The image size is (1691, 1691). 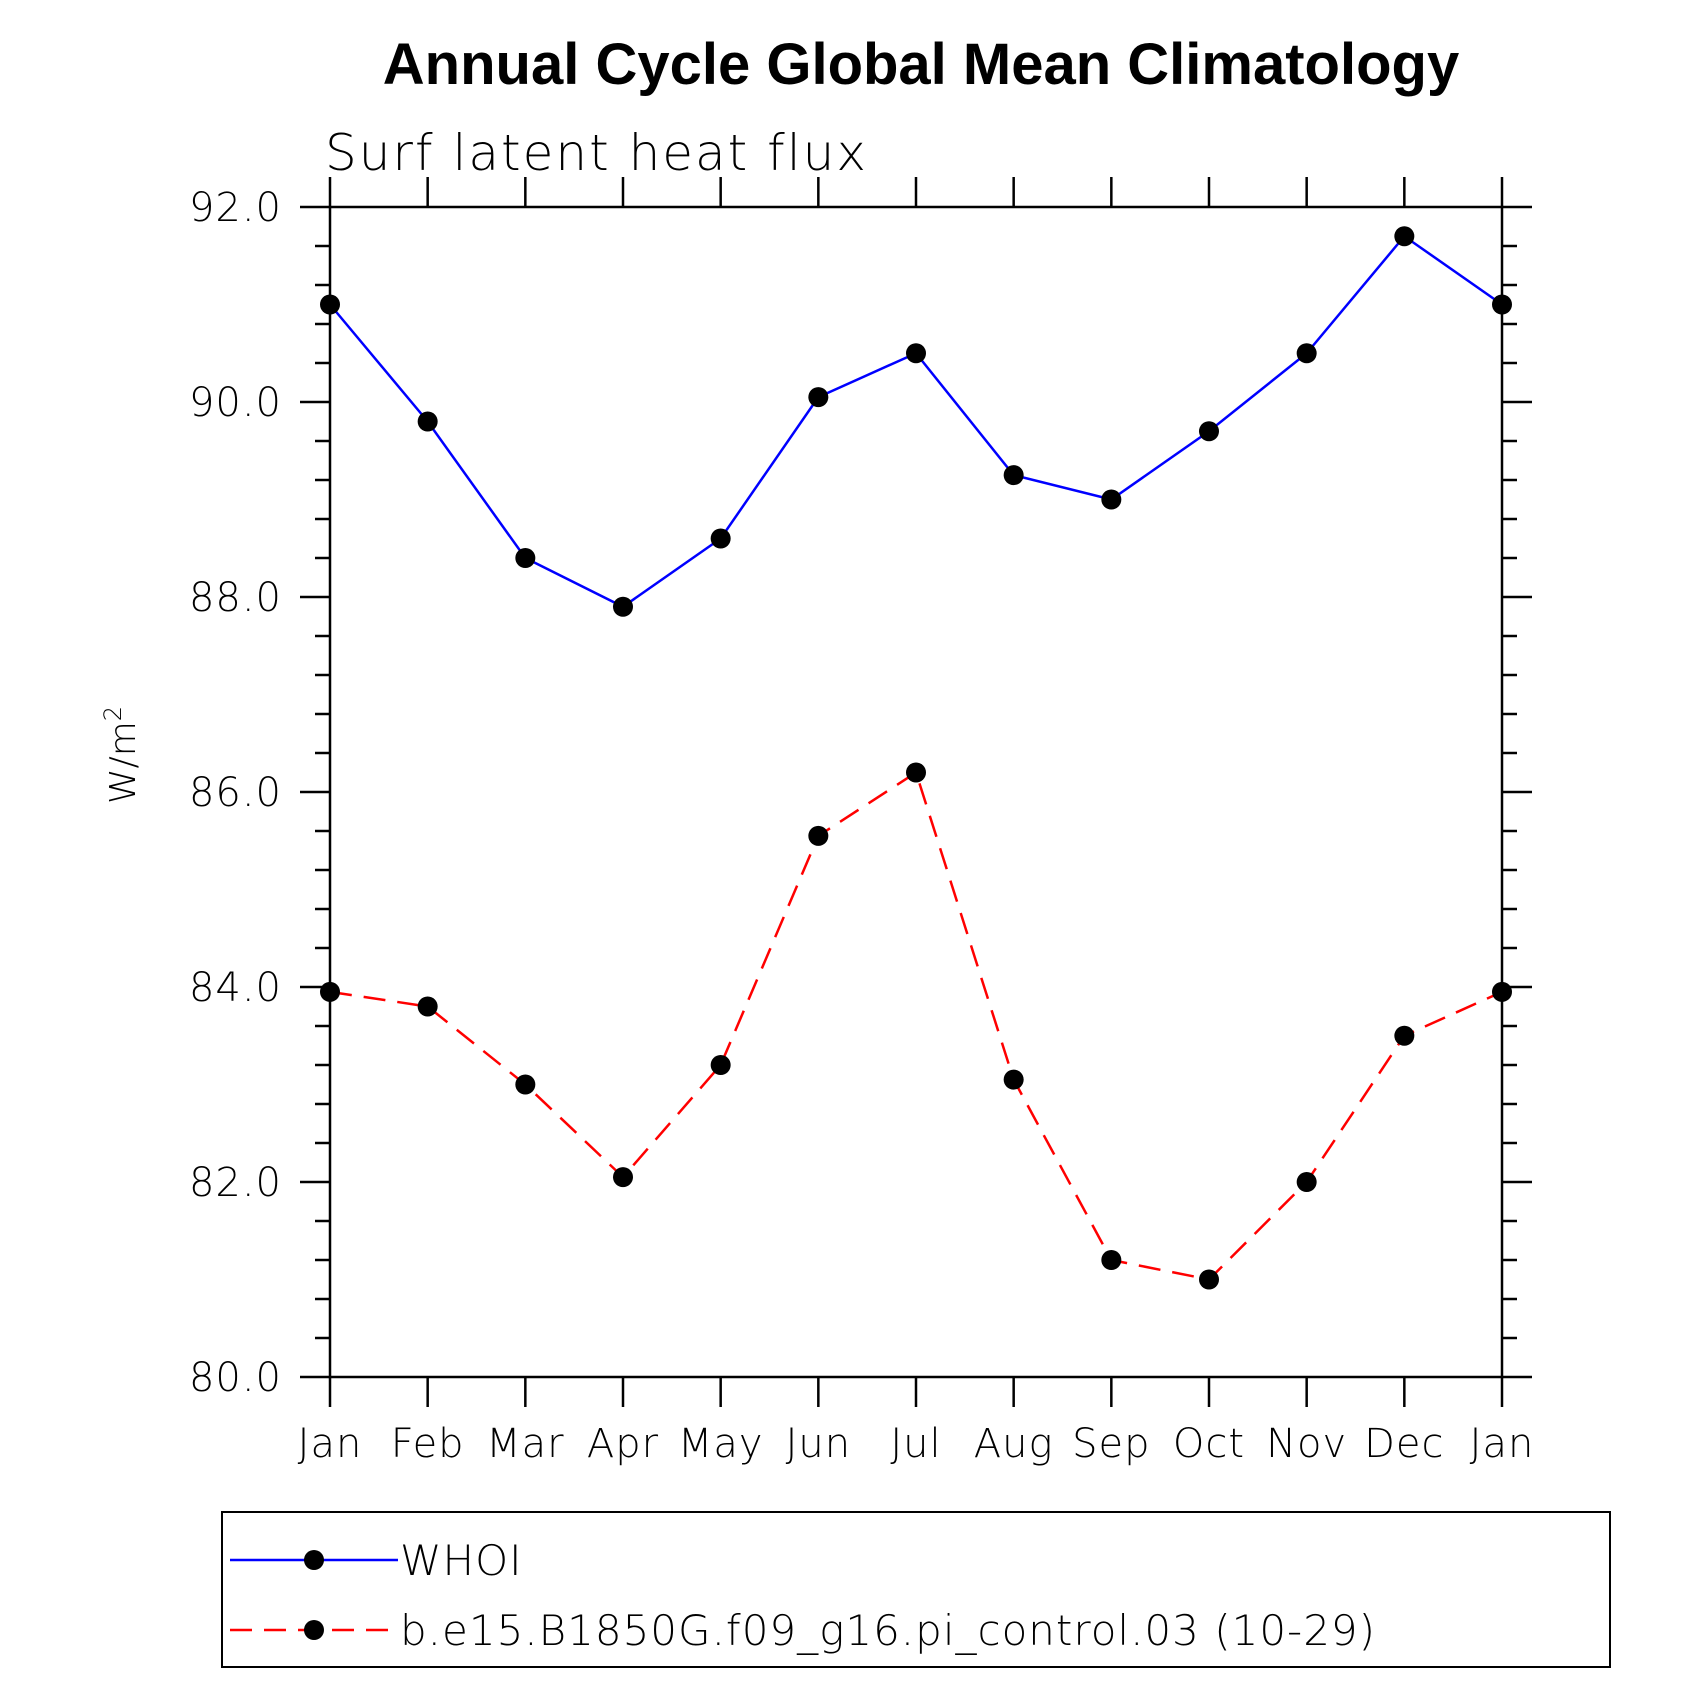 I want to click on y-tick-label: 80.0, so click(x=235, y=1378).